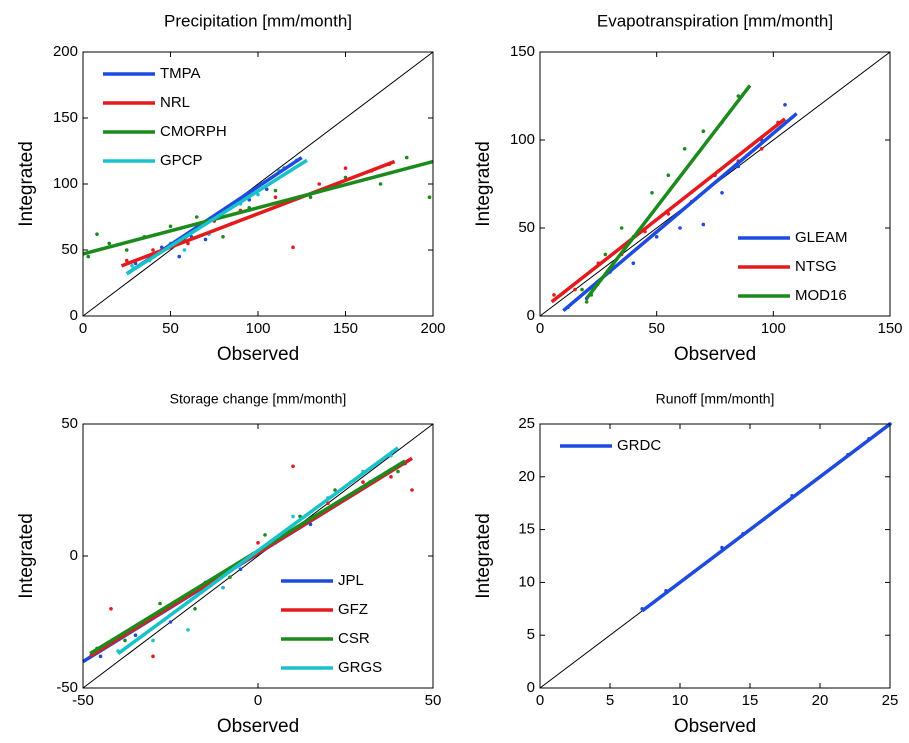  I want to click on legend-label: CSR, so click(354, 638).